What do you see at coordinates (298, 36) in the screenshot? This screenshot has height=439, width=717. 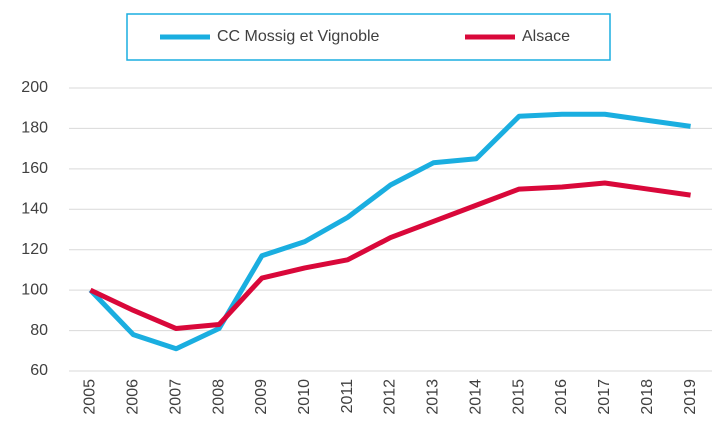 I see `legend-label: CC Mossig et Vignoble` at bounding box center [298, 36].